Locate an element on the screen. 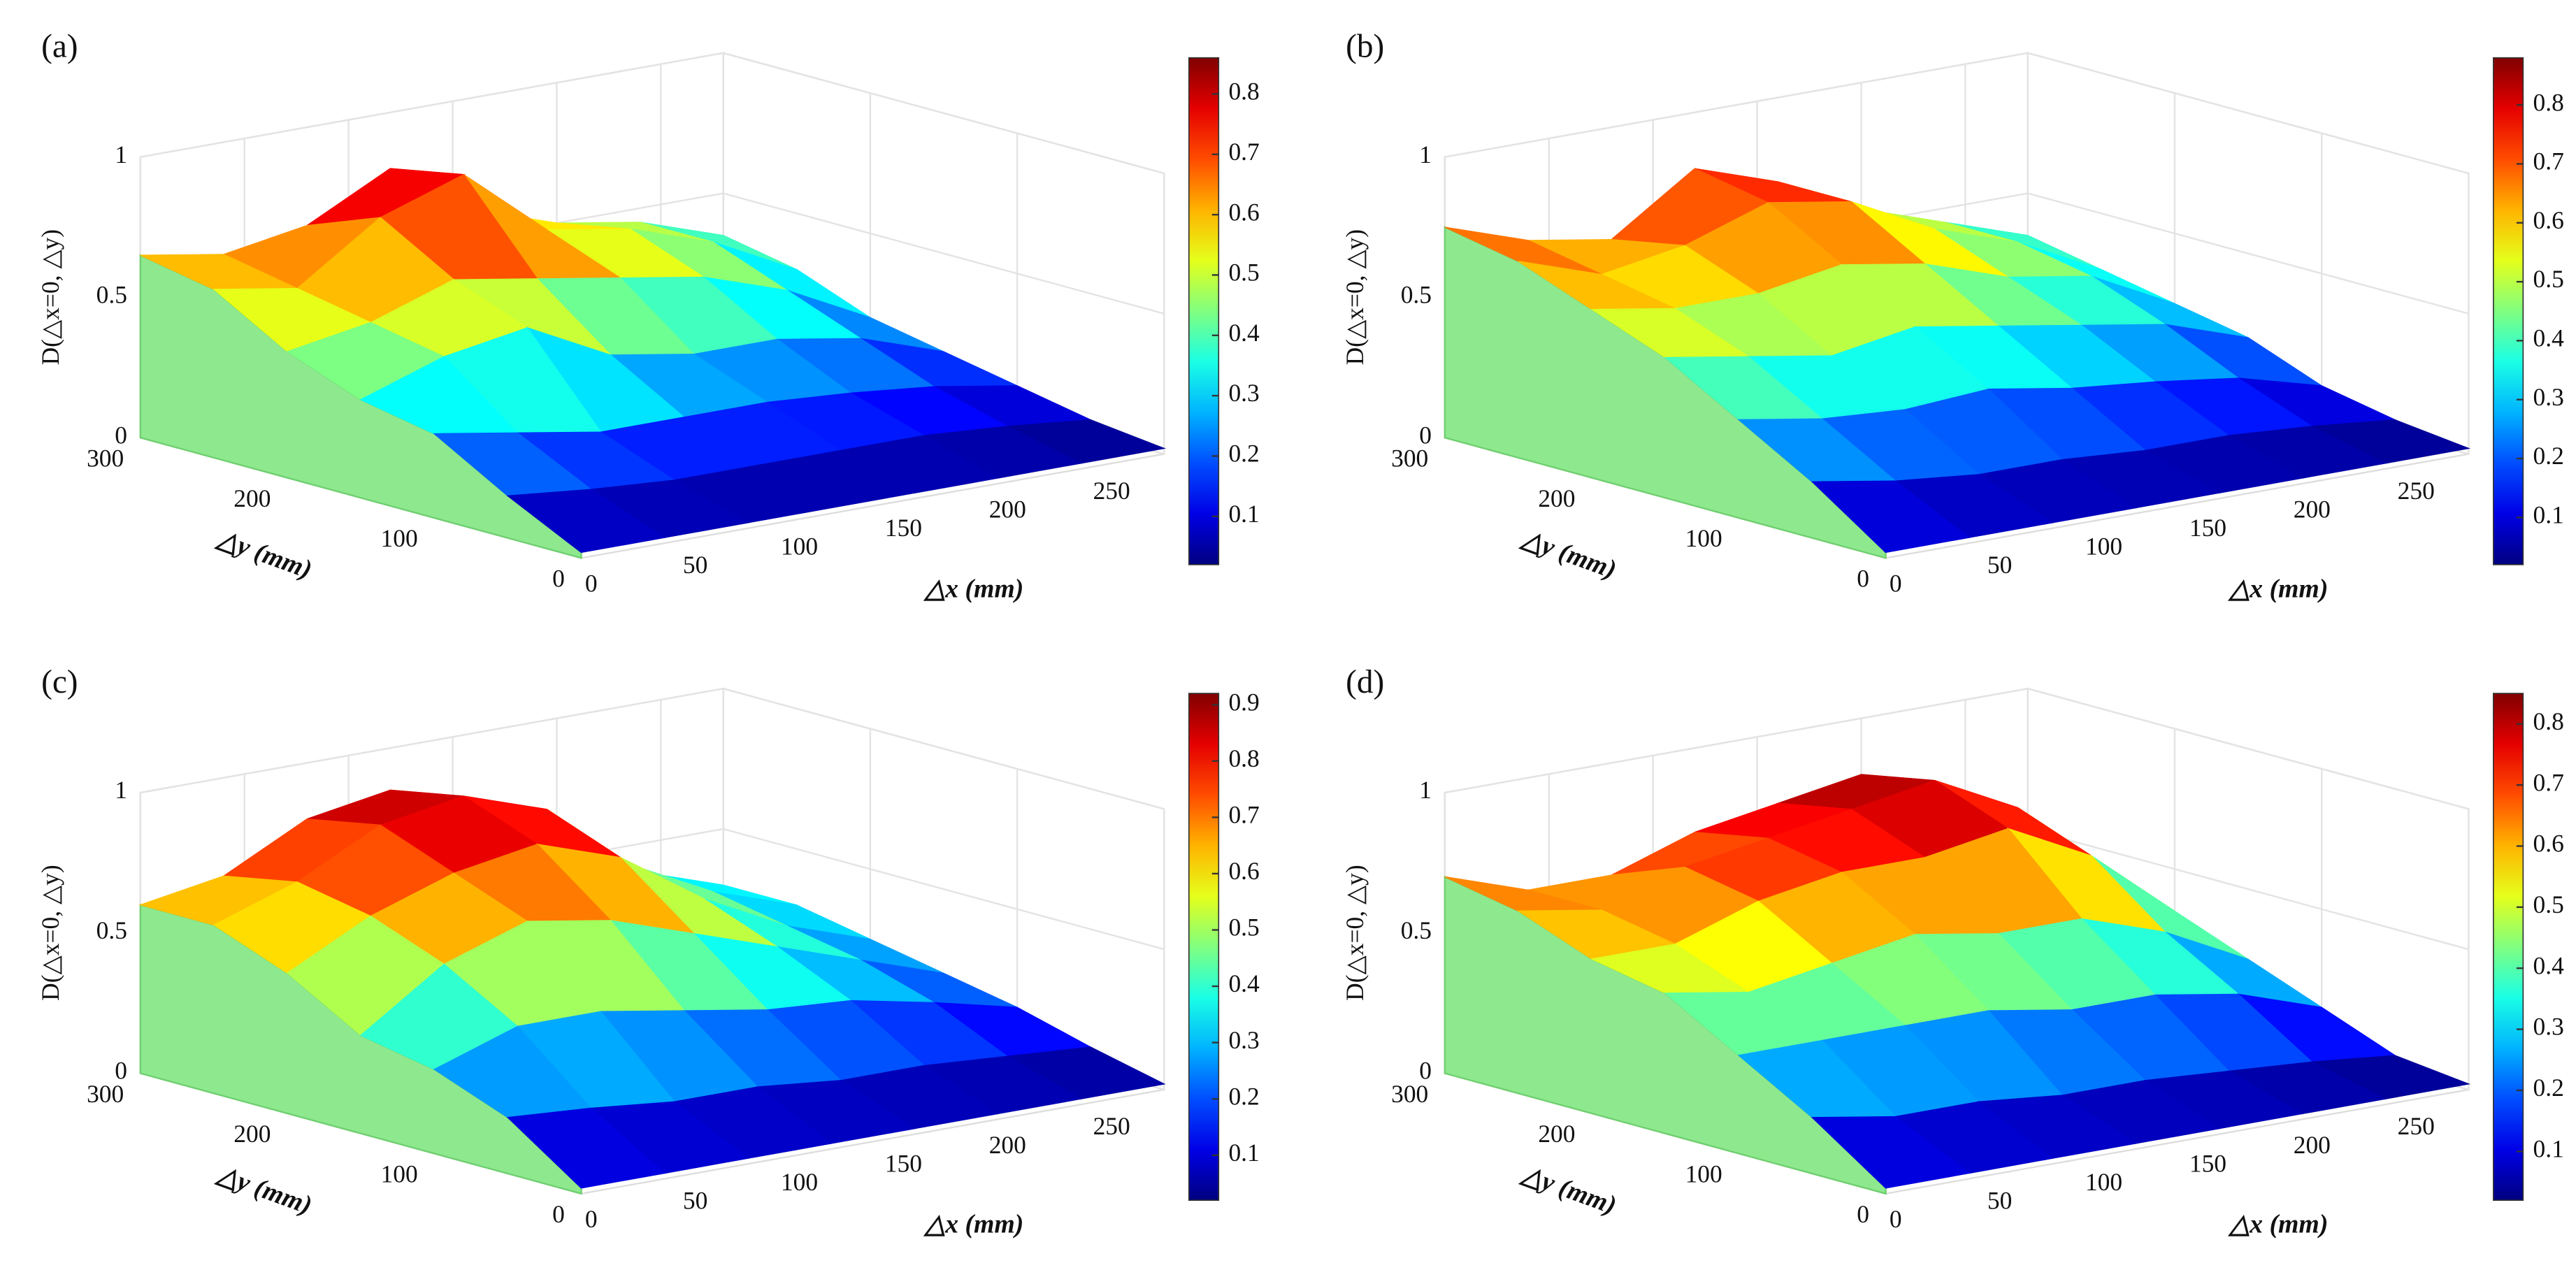  panel-label: (d) is located at coordinates (1365, 682).